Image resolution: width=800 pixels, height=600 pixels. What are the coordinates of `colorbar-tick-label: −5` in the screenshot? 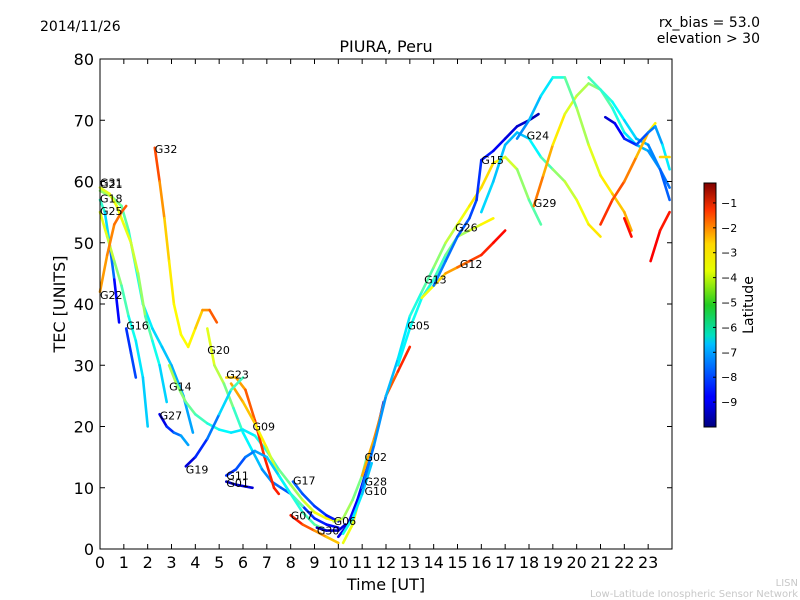 It's located at (729, 303).